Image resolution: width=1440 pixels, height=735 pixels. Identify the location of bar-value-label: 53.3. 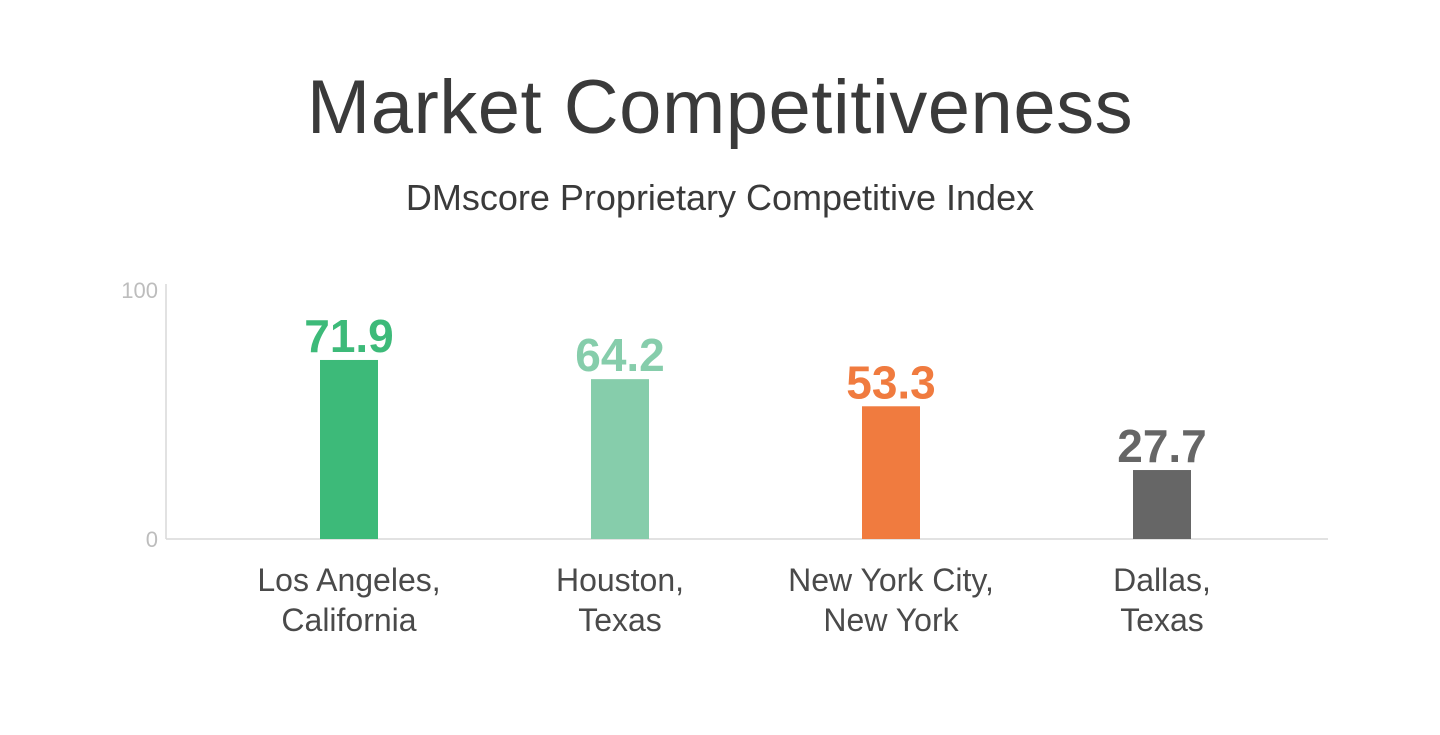
(891, 382).